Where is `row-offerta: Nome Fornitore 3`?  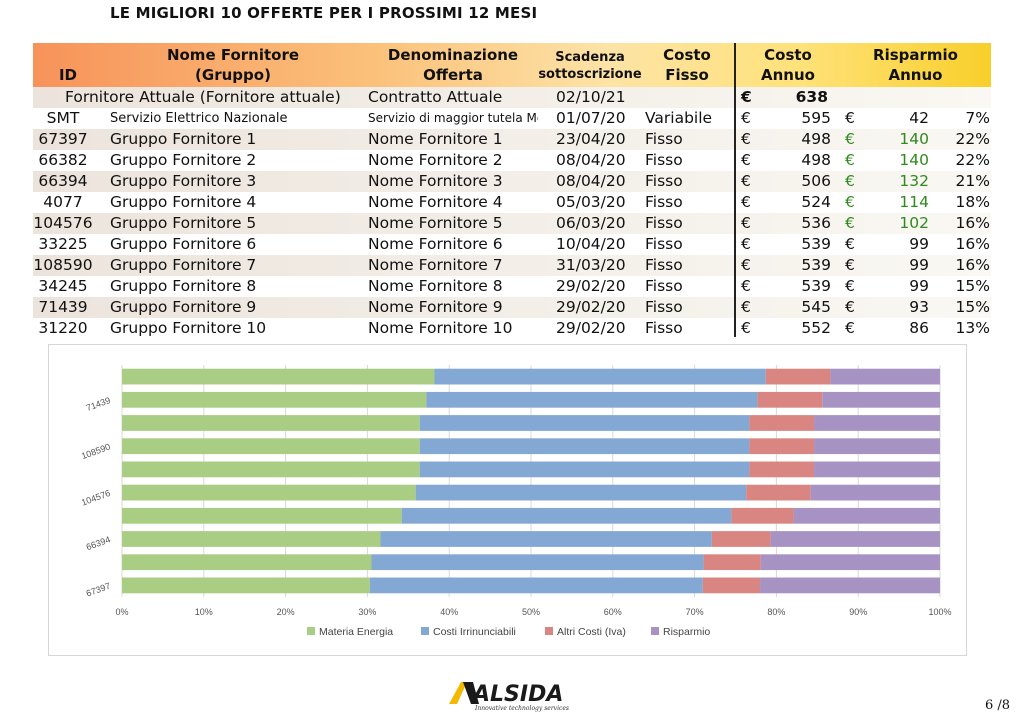 row-offerta: Nome Fornitore 3 is located at coordinates (435, 181).